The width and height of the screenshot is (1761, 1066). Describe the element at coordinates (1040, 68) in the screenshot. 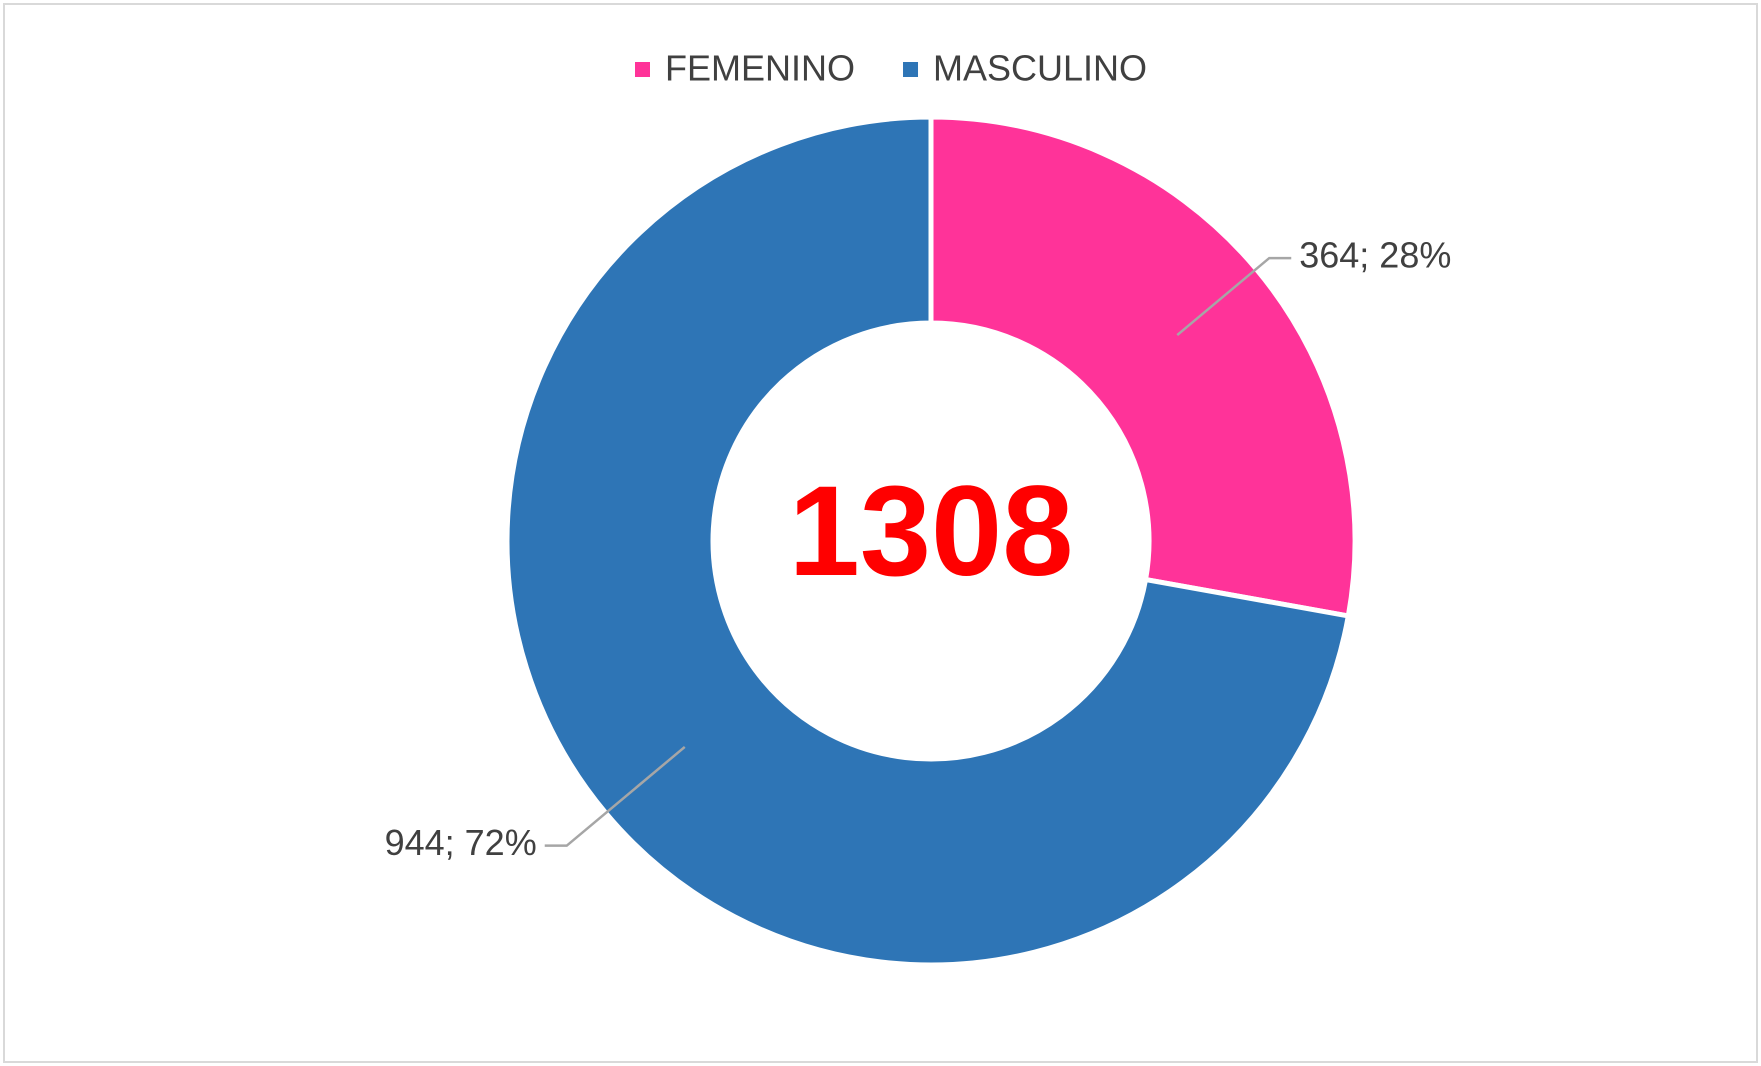

I see `legend-label: MASCULINO` at that location.